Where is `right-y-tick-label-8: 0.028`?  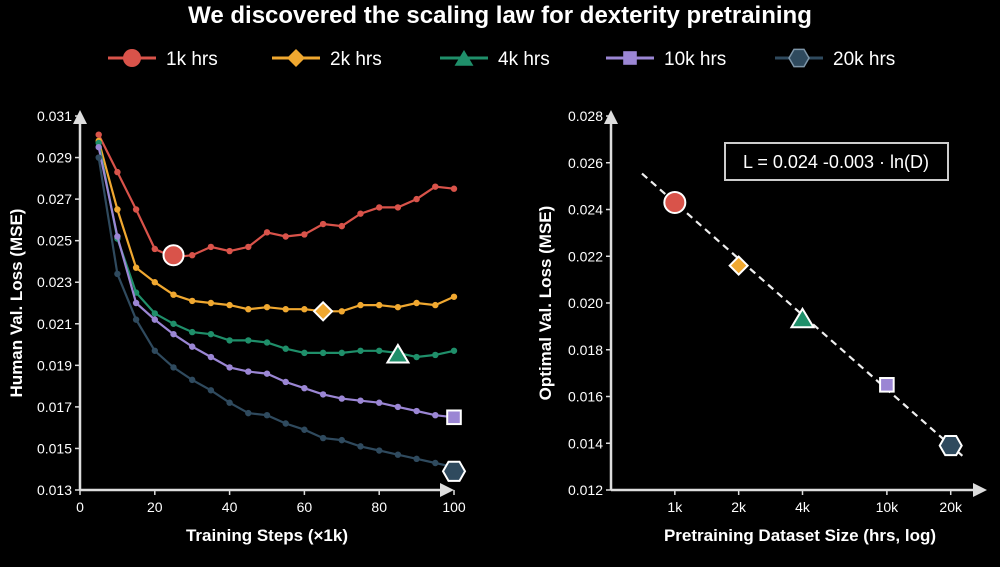 right-y-tick-label-8: 0.028 is located at coordinates (585, 116).